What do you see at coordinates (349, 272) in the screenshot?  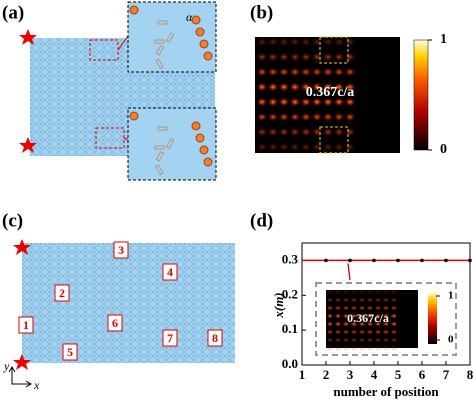 I see `pointer-arrow` at bounding box center [349, 272].